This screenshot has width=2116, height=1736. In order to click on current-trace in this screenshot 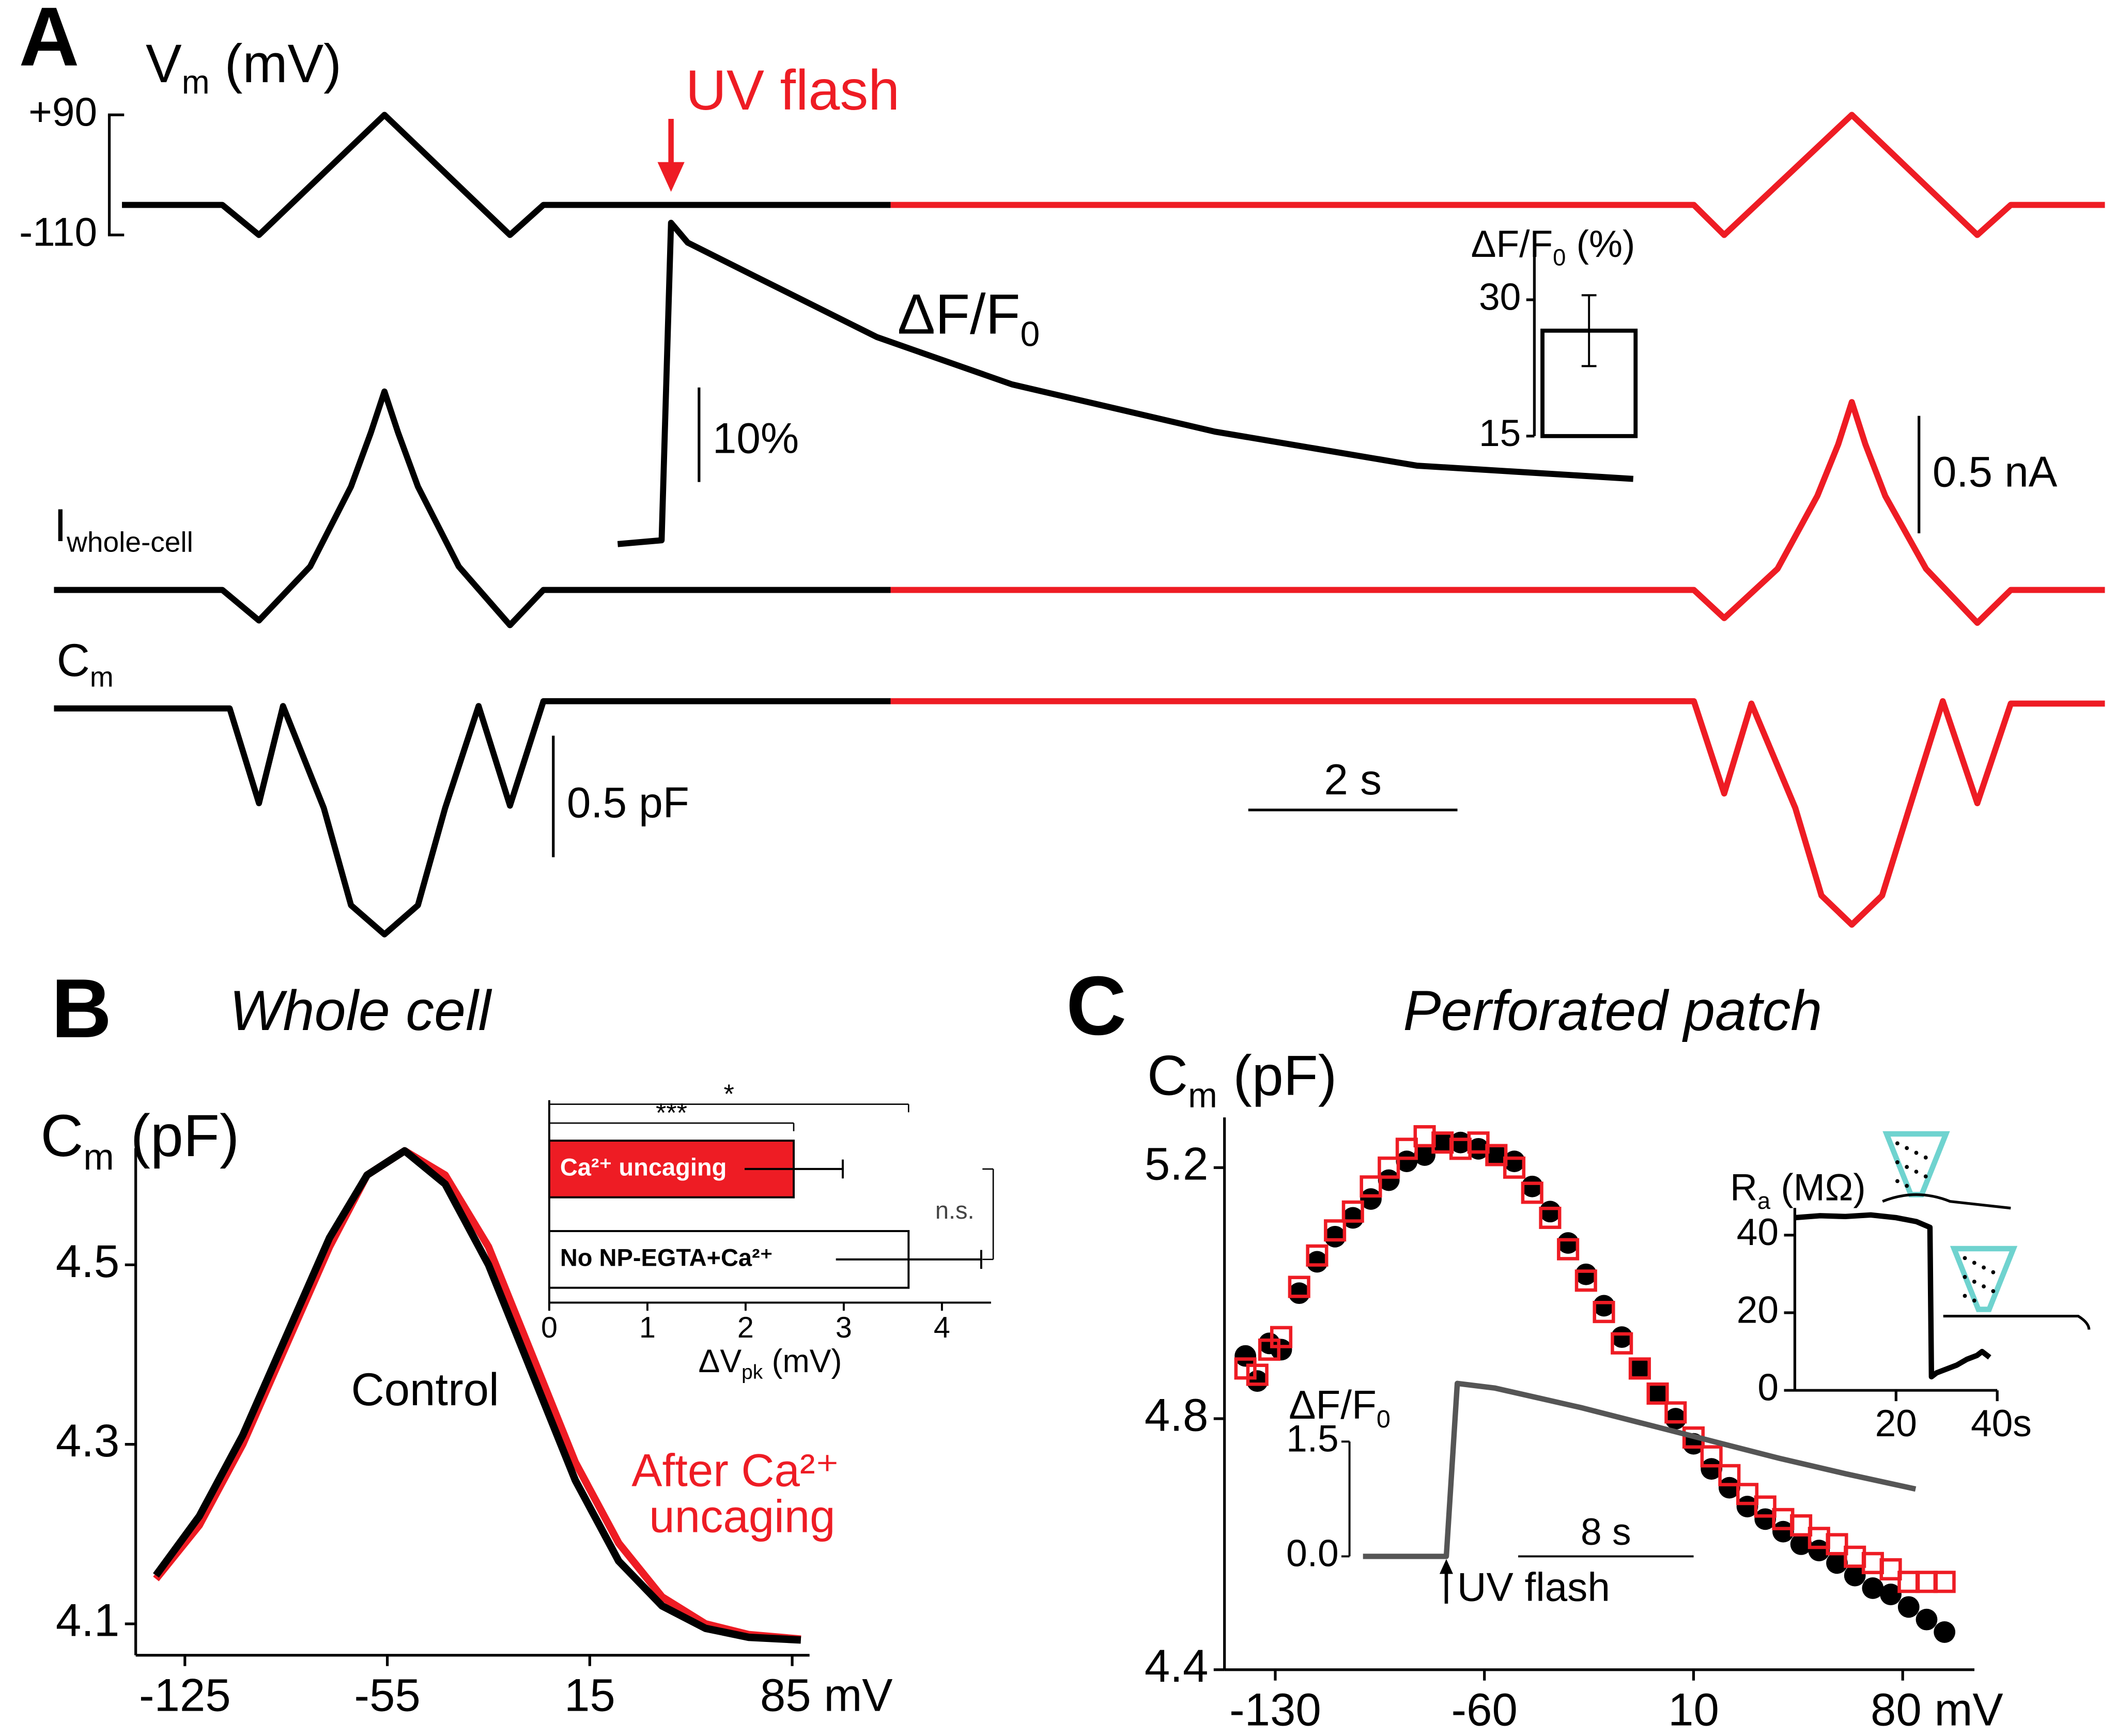, I will do `click(1498, 512)`.